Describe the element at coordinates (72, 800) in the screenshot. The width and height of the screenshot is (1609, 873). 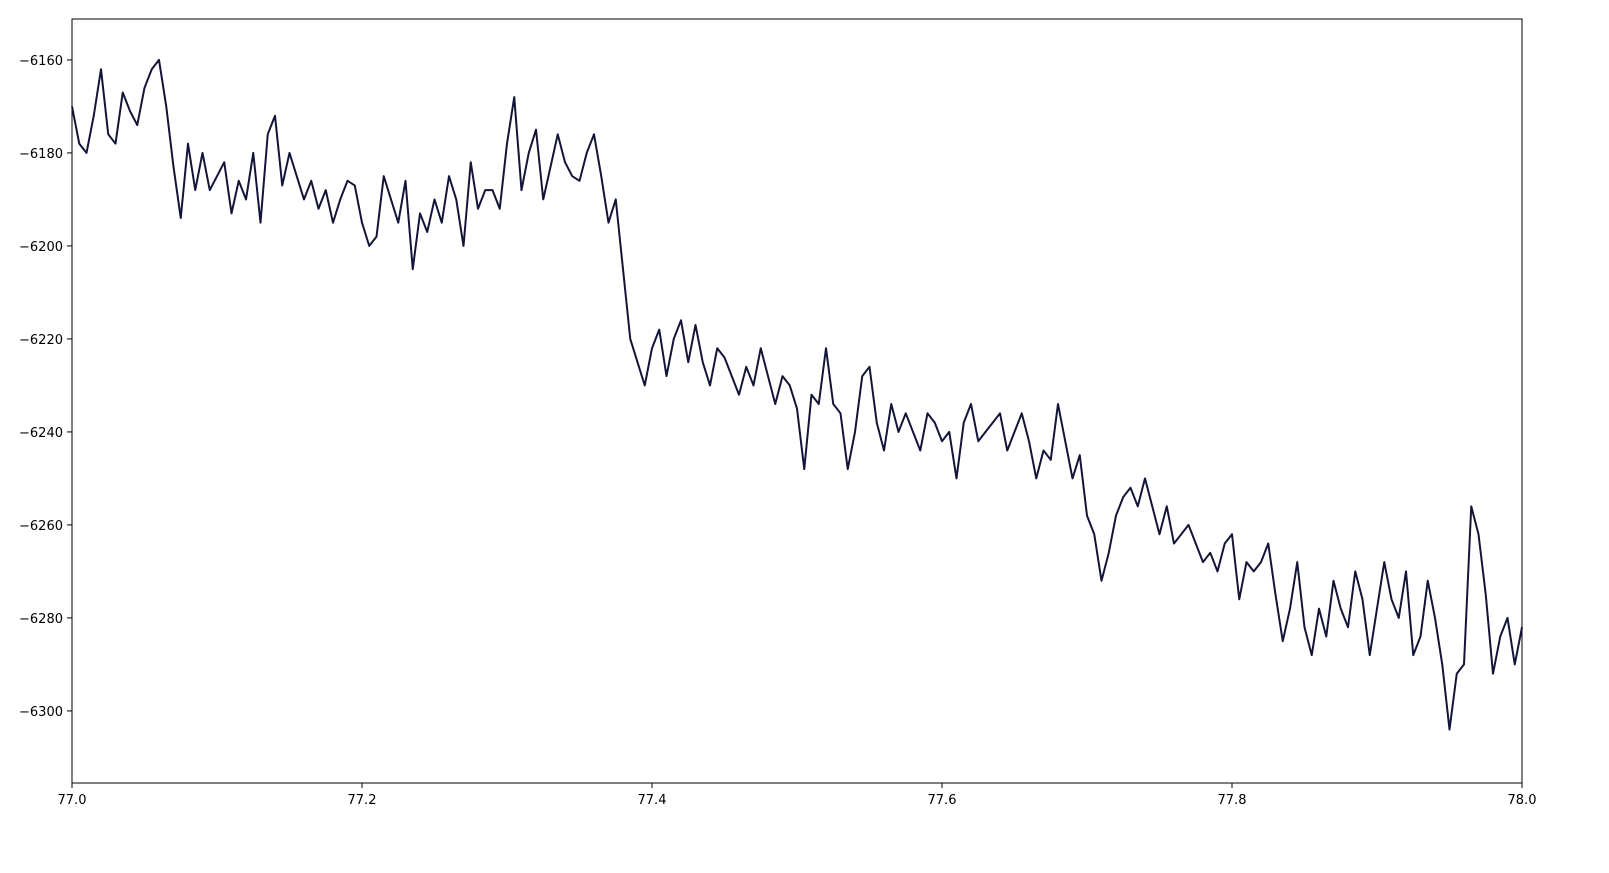
I see `x-tick-label: 77.0` at that location.